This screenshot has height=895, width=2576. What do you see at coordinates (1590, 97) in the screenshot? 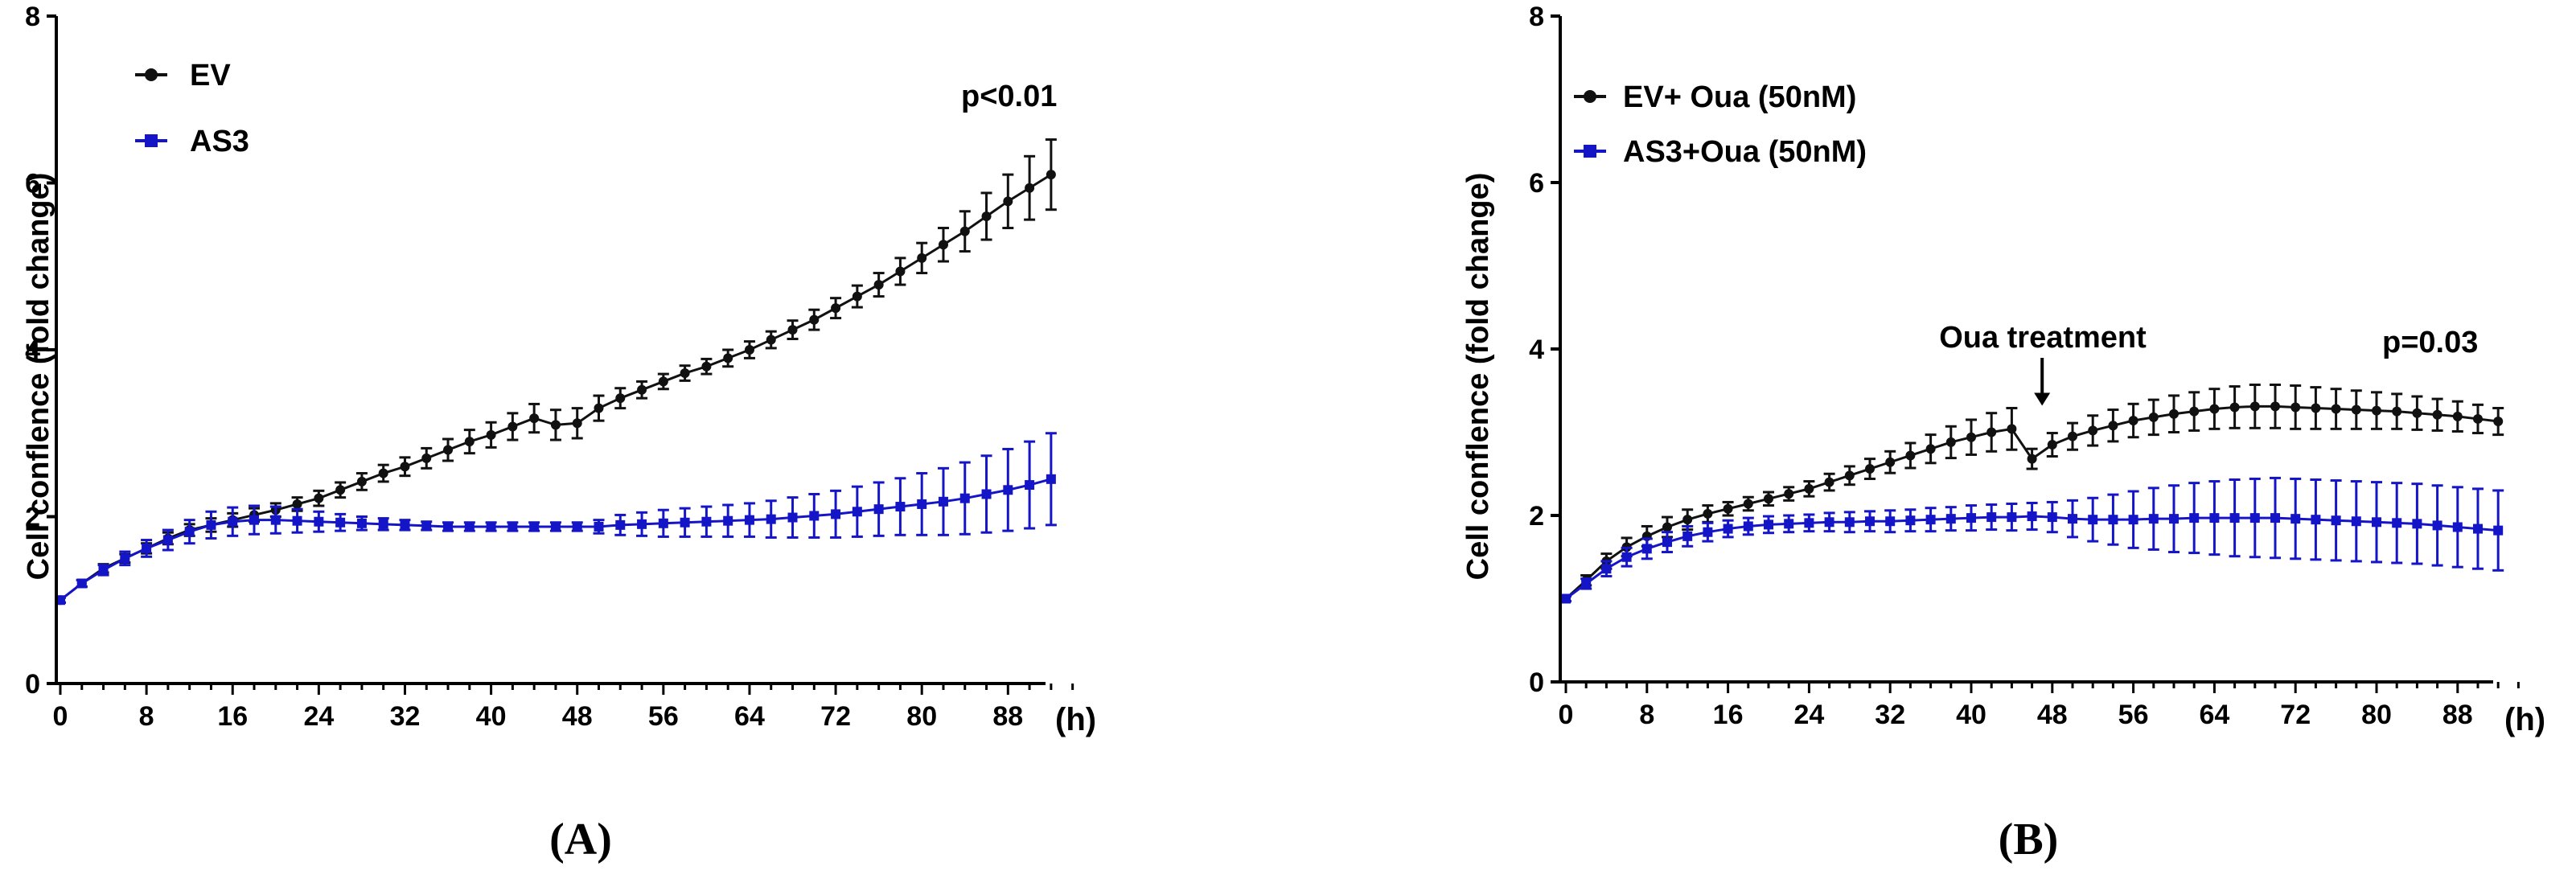
I see `legend-ev-oua-marker` at bounding box center [1590, 97].